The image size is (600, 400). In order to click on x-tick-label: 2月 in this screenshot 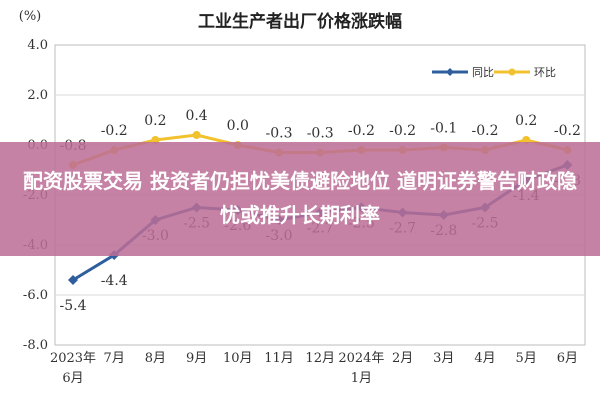, I will do `click(402, 358)`.